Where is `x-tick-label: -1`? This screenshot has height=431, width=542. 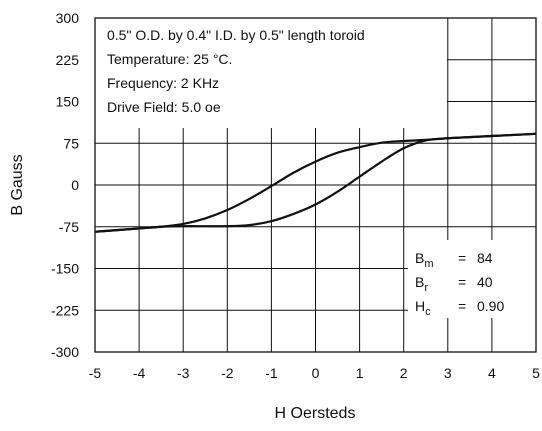
x-tick-label: -1 is located at coordinates (271, 373).